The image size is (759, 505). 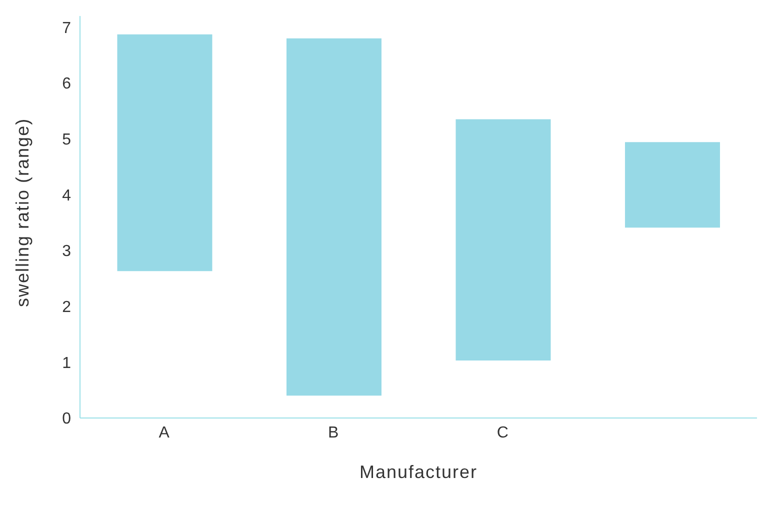 I want to click on y-tick-label: 3, so click(x=67, y=251).